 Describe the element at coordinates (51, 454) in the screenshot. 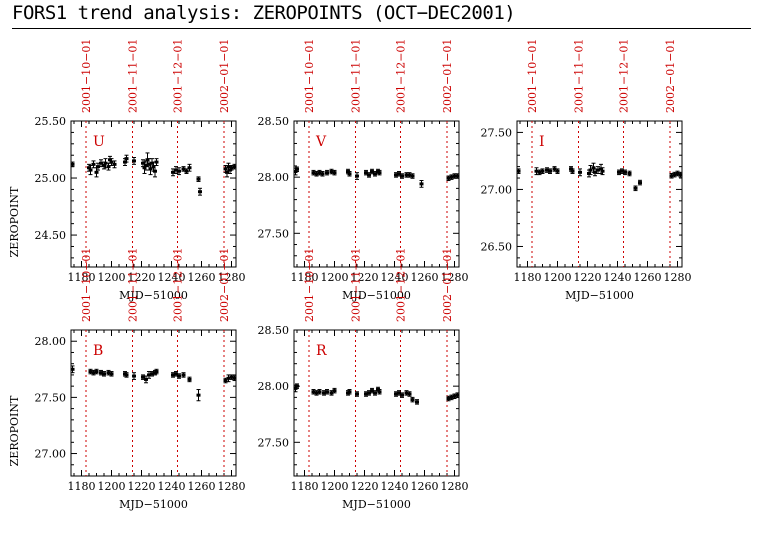

I see `y-tick-label: 27.00` at that location.